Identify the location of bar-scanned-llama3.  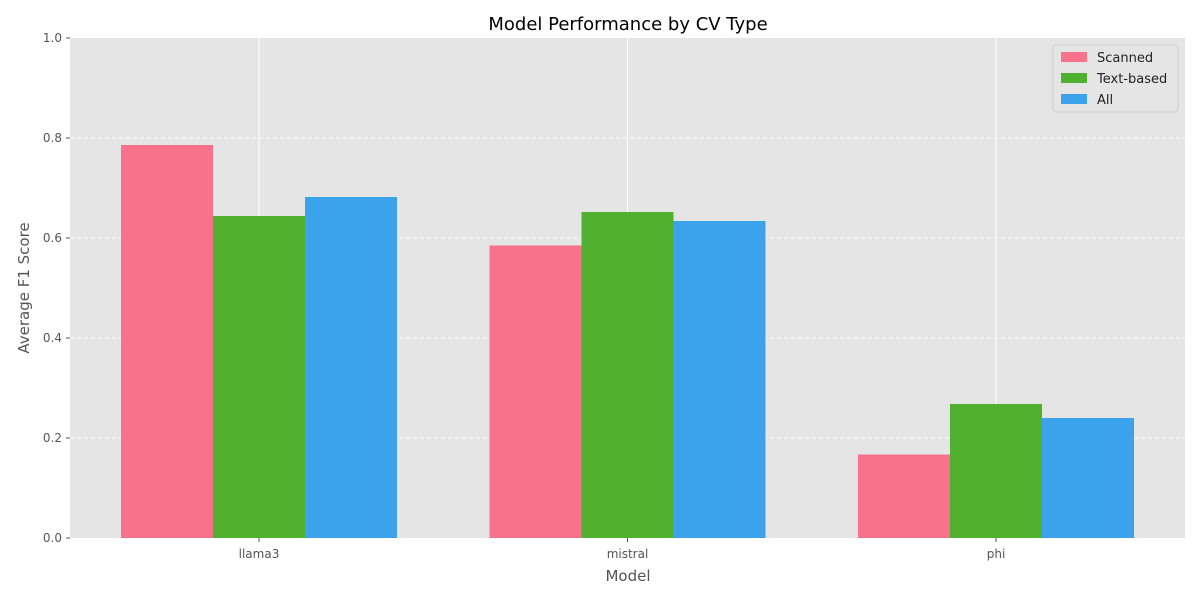
(167, 341).